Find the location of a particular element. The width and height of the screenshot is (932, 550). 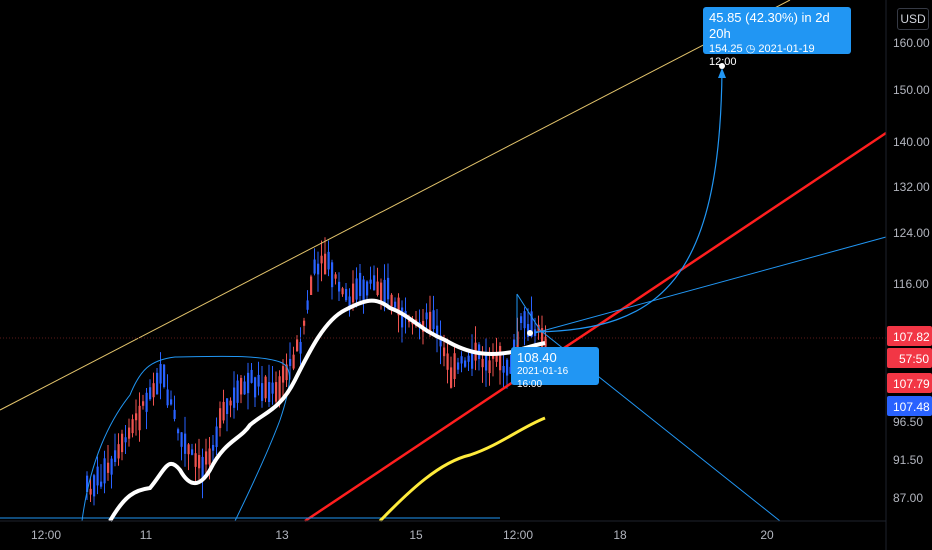

projection-price: 154.25 is located at coordinates (726, 48).